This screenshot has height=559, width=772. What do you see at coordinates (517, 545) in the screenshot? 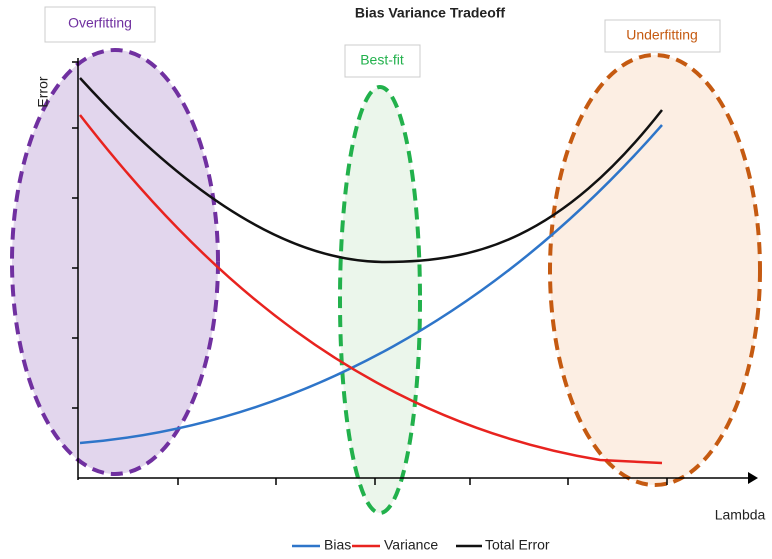
I see `legend-label: Total Error` at bounding box center [517, 545].